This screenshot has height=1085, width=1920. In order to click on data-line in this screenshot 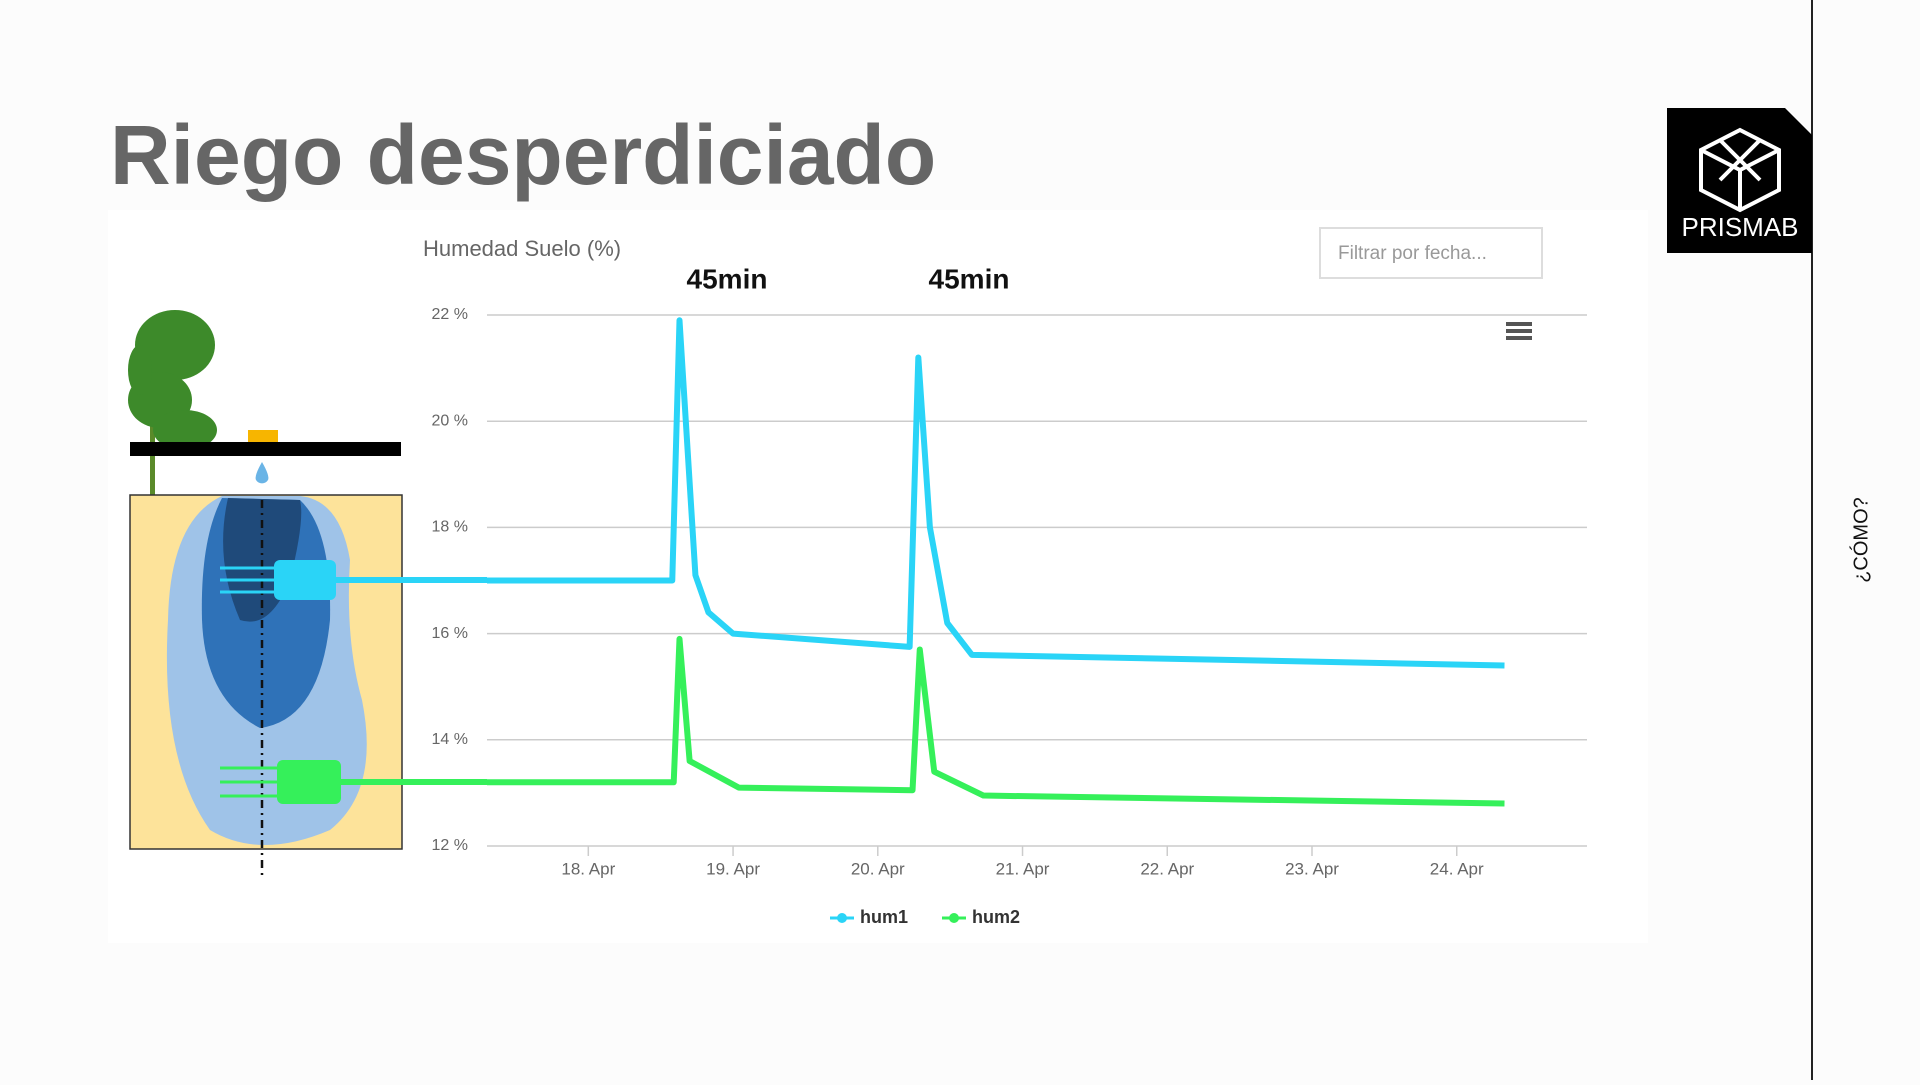, I will do `click(996, 721)`.